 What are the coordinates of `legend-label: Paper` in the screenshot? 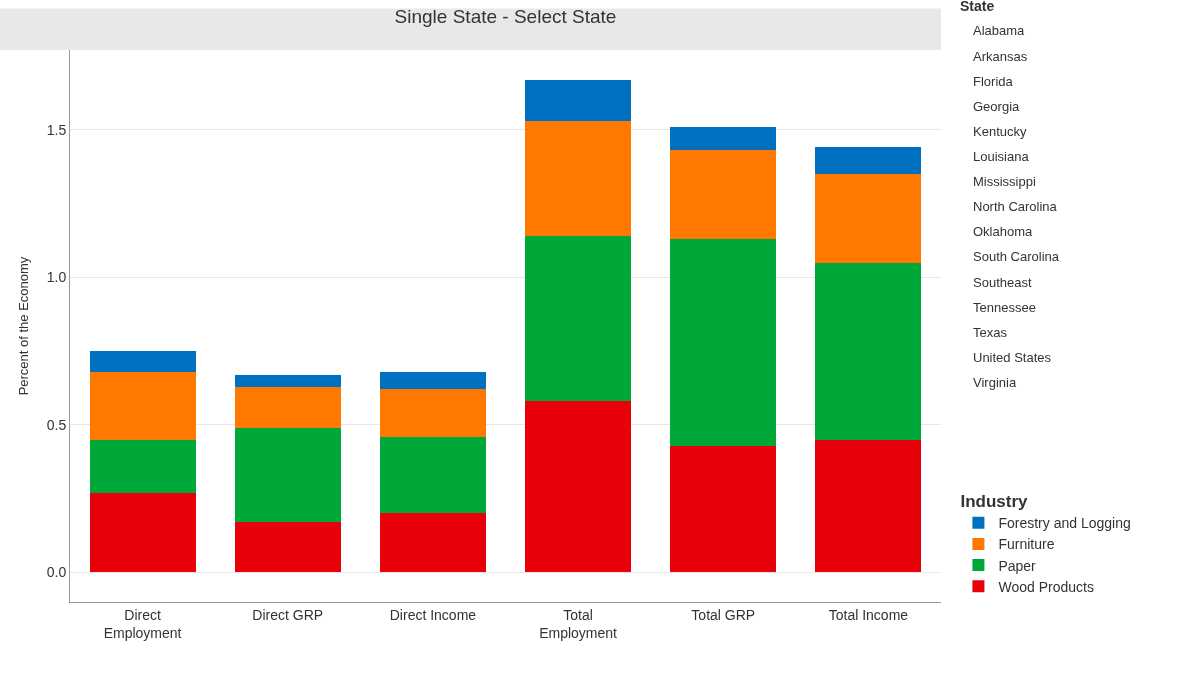 It's located at (1017, 565).